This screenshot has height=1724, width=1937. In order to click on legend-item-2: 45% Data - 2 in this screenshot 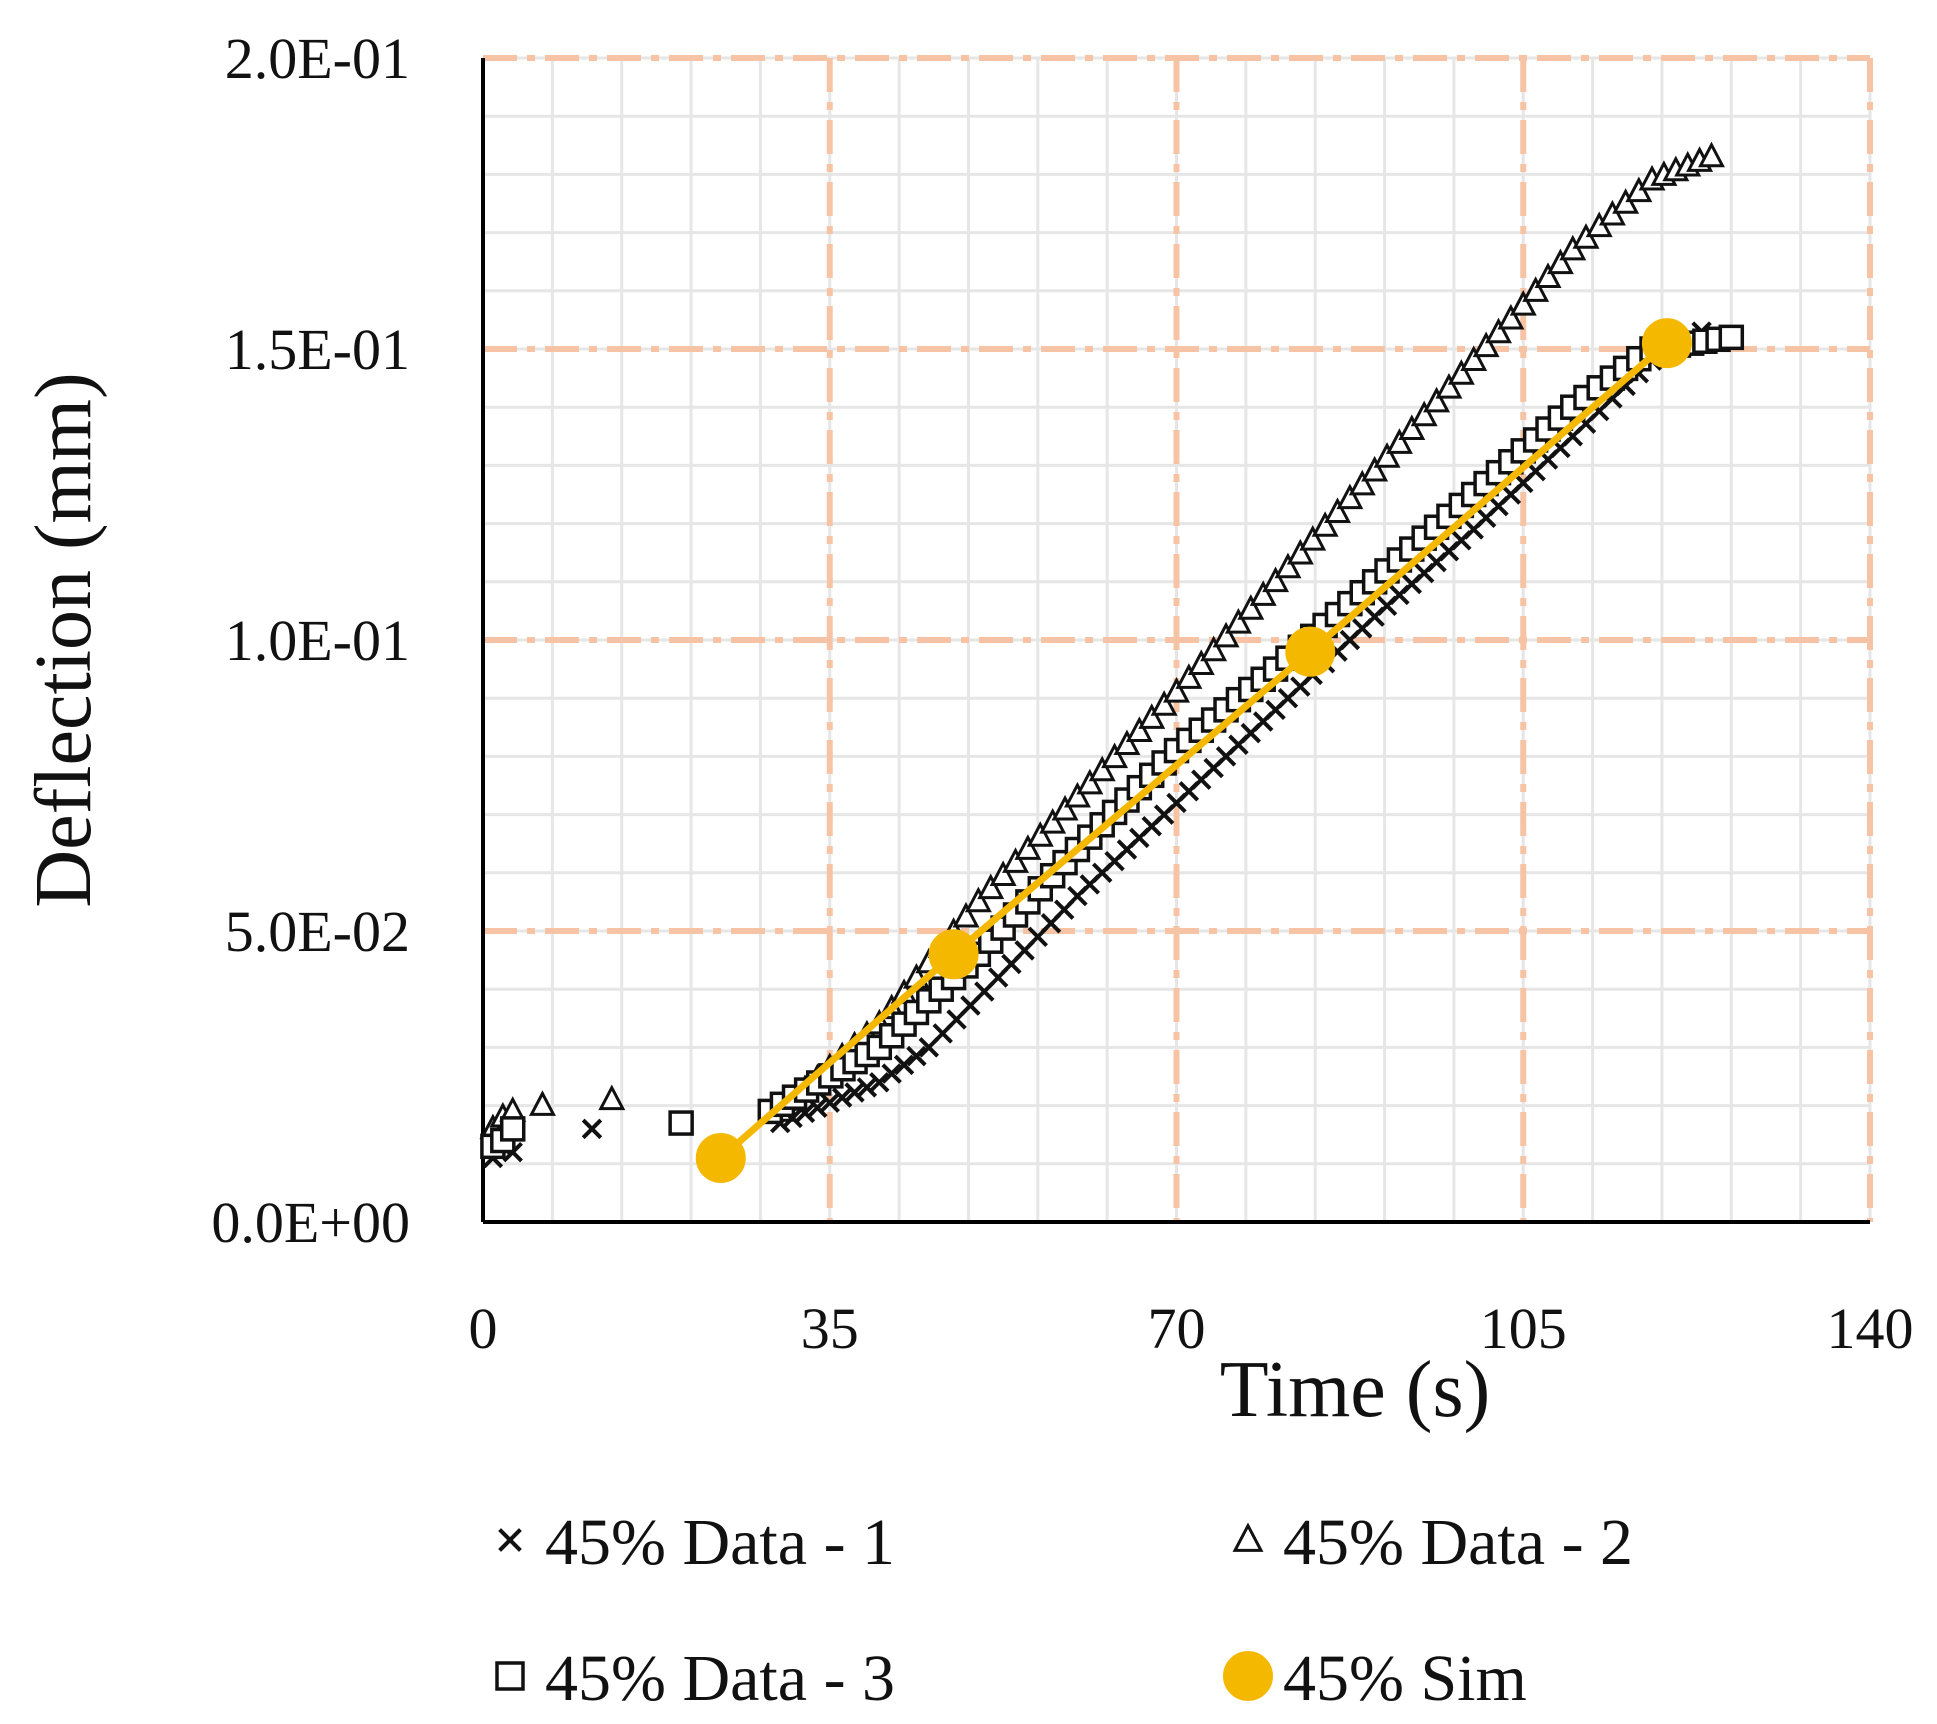, I will do `click(1432, 1542)`.